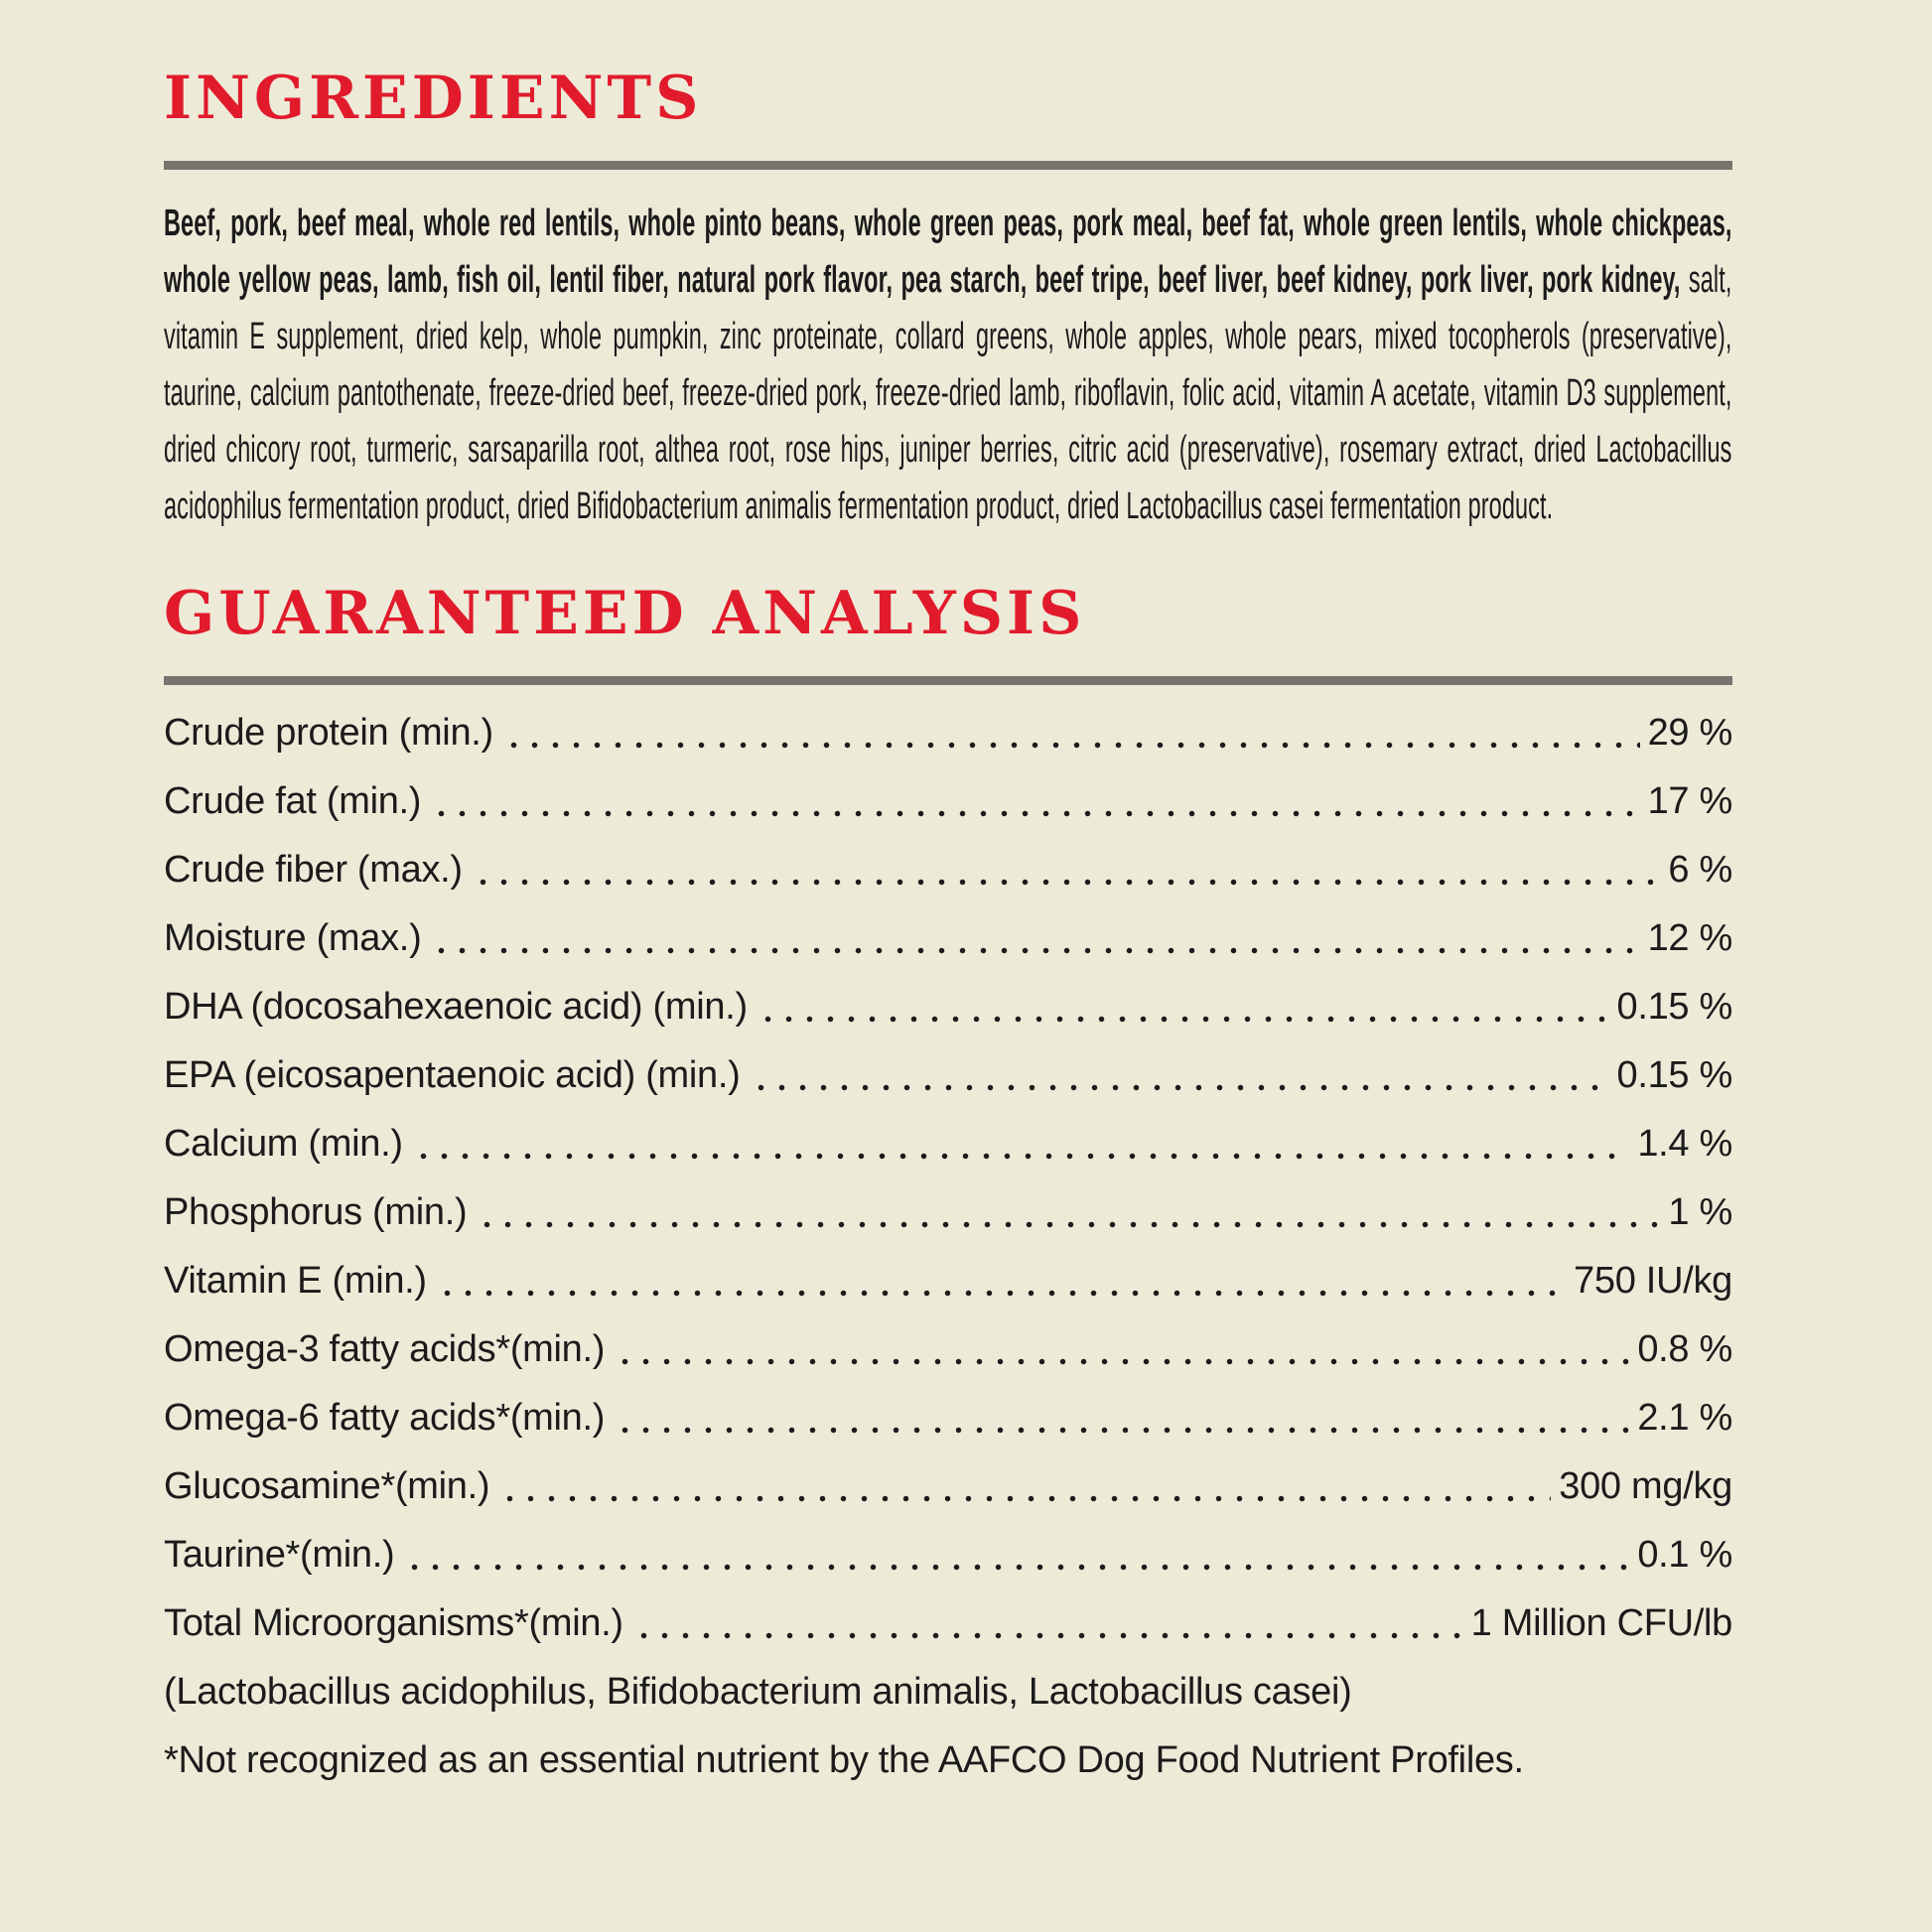  I want to click on nutrient-label: Total Microorganisms*(min.), so click(393, 1623).